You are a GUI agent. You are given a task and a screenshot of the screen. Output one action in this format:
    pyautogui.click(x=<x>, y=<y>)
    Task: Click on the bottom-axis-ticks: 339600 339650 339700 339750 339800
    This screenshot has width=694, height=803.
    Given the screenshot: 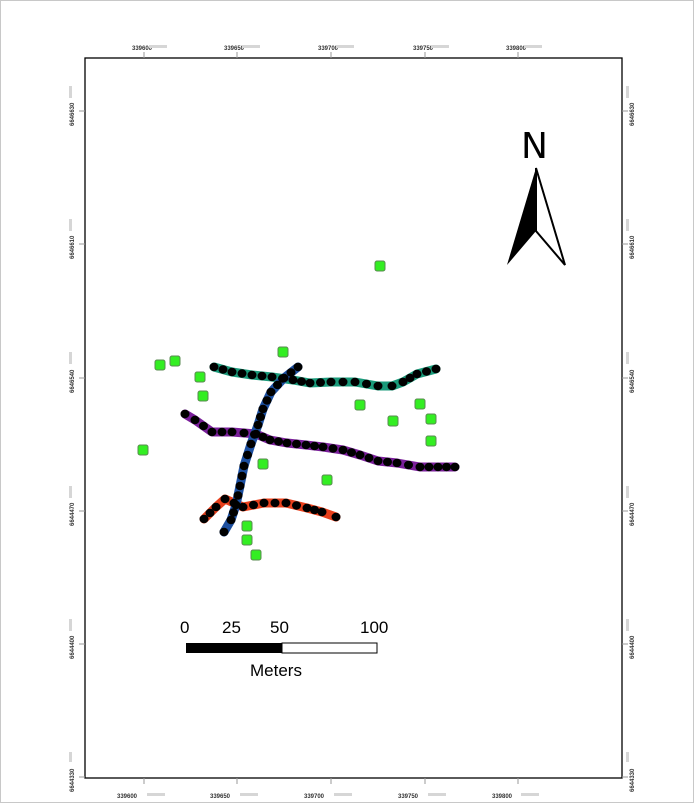 What is the action you would take?
    pyautogui.click(x=328, y=789)
    